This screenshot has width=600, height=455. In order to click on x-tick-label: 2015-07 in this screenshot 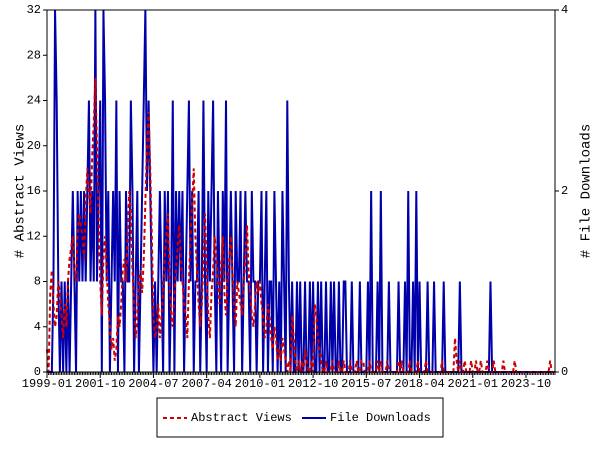, I will do `click(366, 384)`.